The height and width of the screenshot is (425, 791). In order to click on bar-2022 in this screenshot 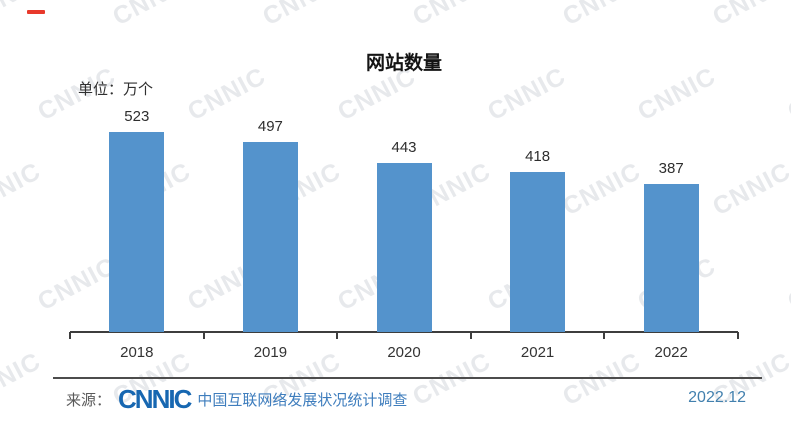, I will do `click(671, 258)`.